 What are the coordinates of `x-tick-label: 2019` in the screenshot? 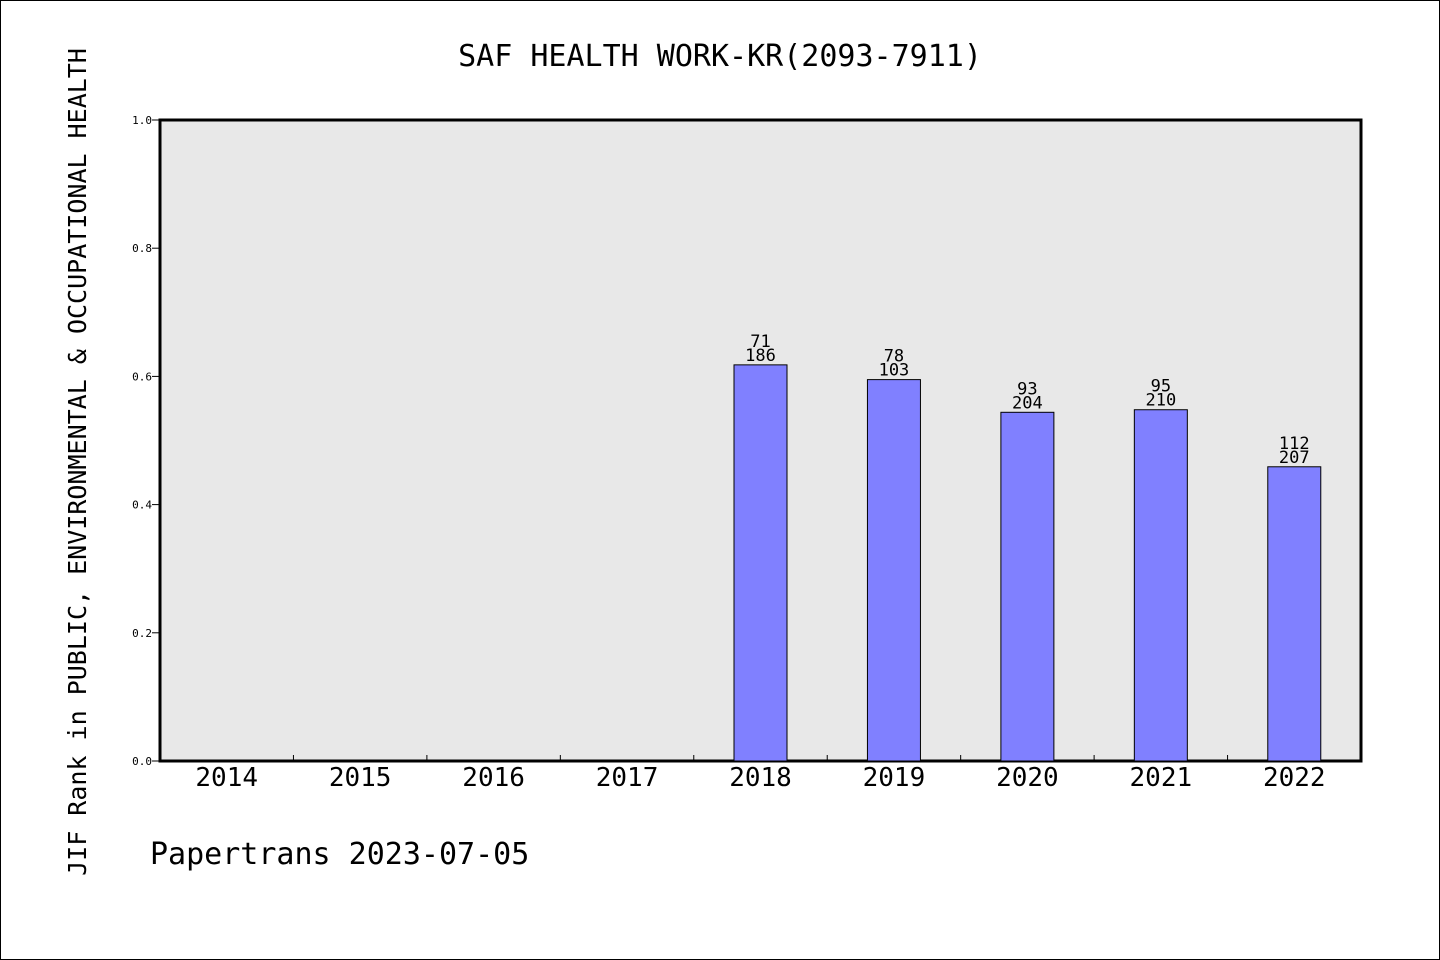 It's located at (894, 778).